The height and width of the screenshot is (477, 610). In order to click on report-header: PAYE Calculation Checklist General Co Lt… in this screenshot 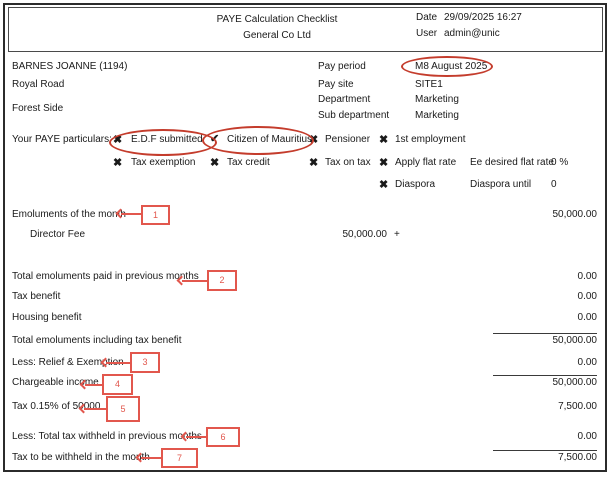, I will do `click(305, 29)`.